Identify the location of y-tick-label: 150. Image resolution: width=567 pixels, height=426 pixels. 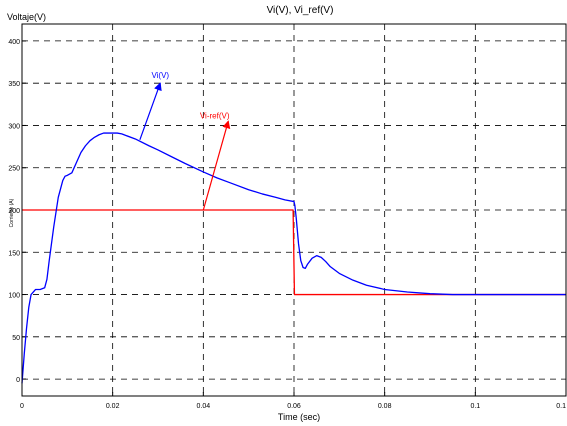
(14, 253).